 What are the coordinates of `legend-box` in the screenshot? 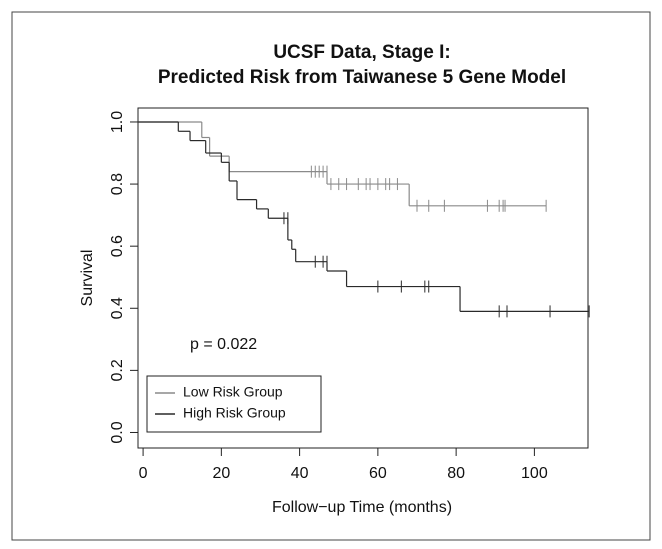 It's located at (234, 404).